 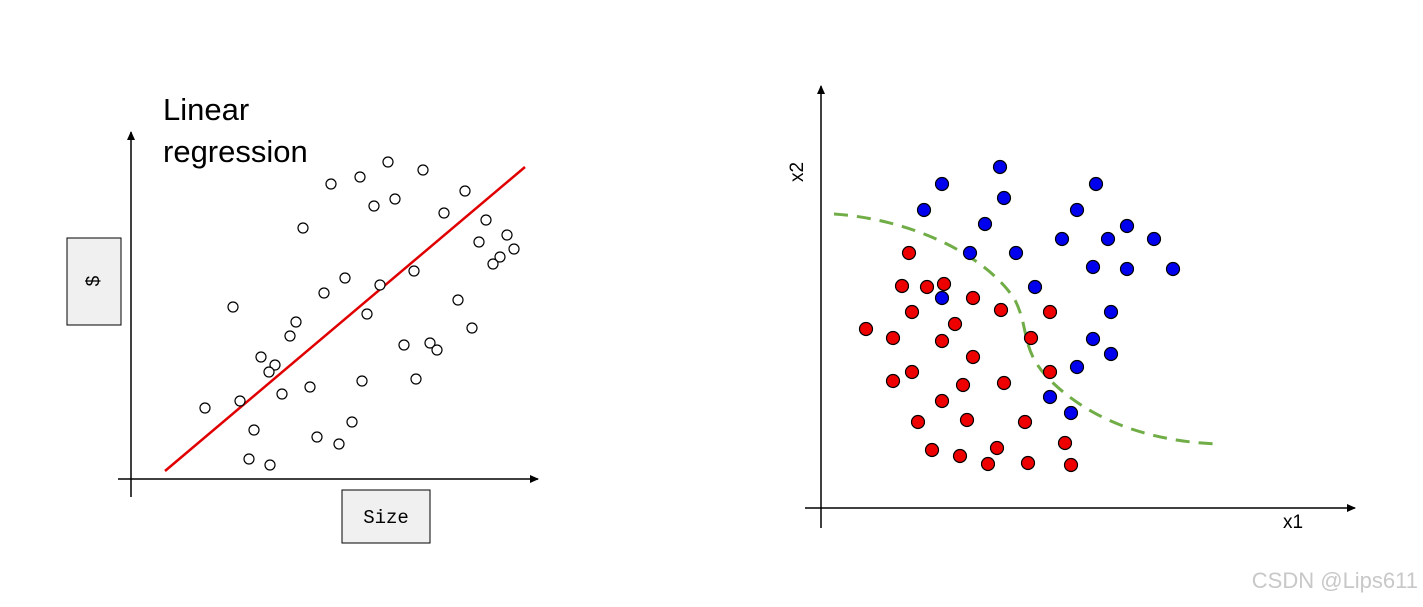 What do you see at coordinates (1027, 329) in the screenshot?
I see `decision-boundary` at bounding box center [1027, 329].